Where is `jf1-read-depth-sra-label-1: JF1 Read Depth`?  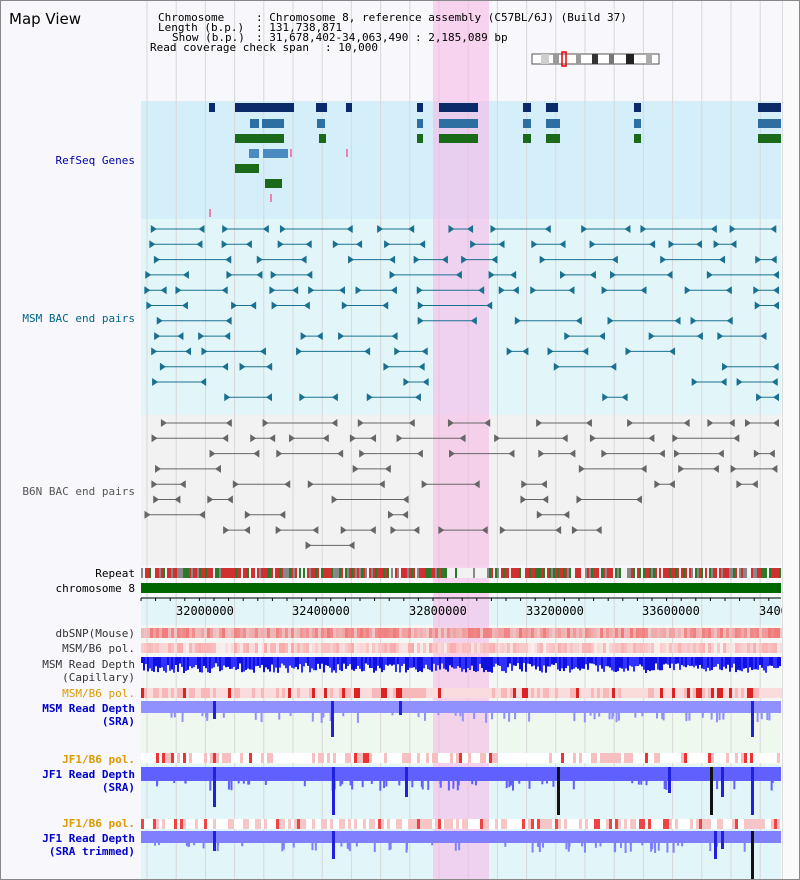 jf1-read-depth-sra-label-1: JF1 Read Depth is located at coordinates (88, 774).